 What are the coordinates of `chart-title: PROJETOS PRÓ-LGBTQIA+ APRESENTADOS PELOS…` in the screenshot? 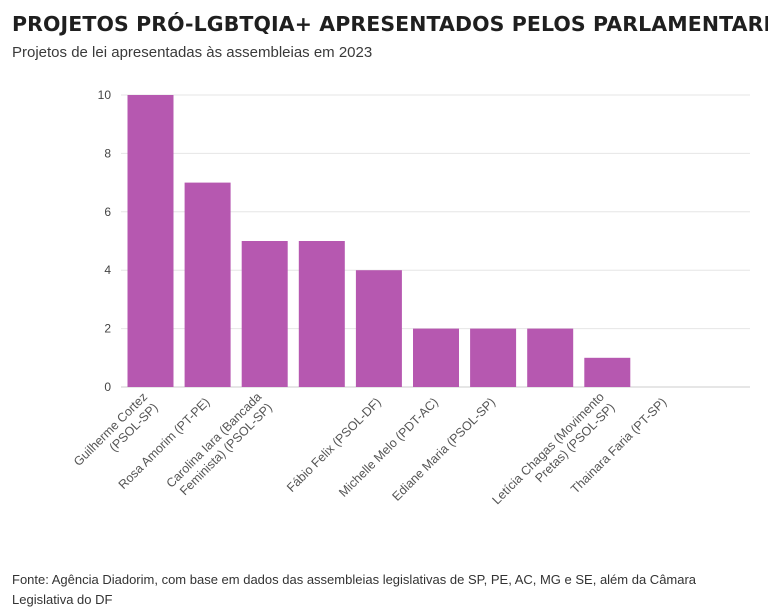 It's located at (390, 24).